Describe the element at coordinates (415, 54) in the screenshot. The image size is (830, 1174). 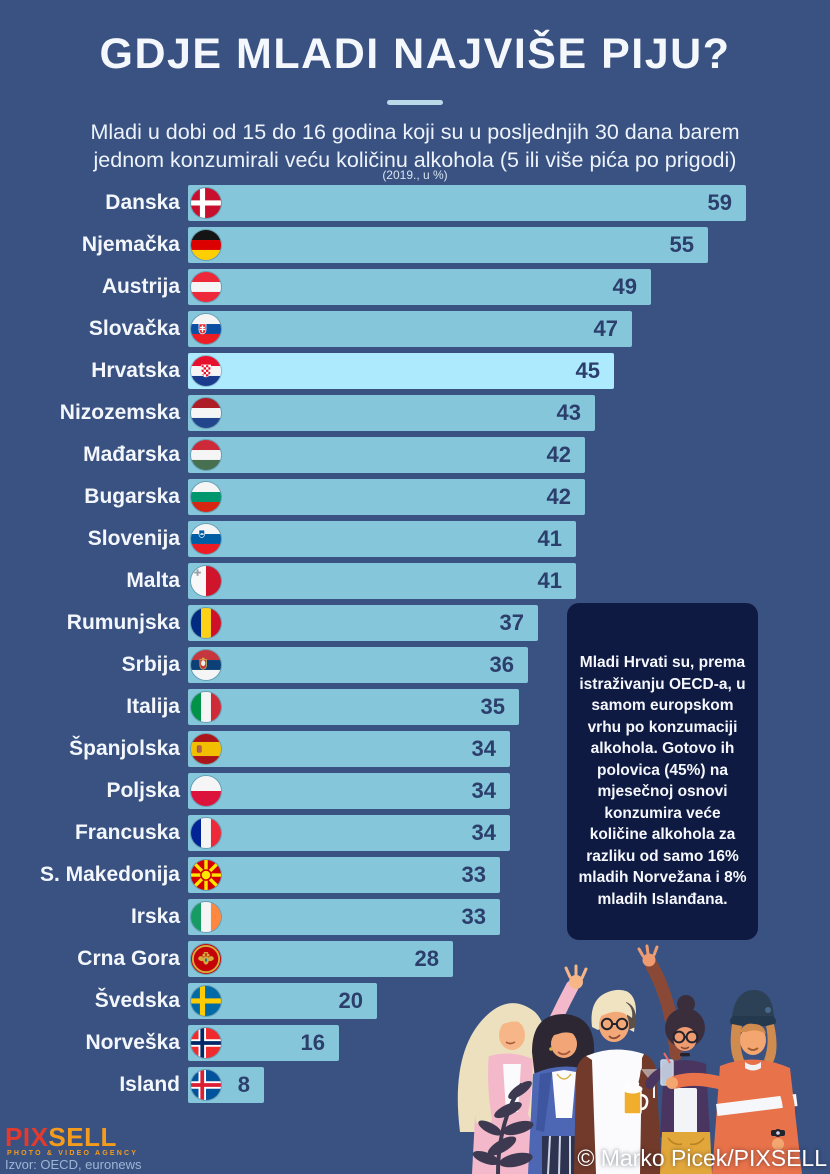
I see `page-title: GDJE MLADI NAJVIŠE PIJU?` at that location.